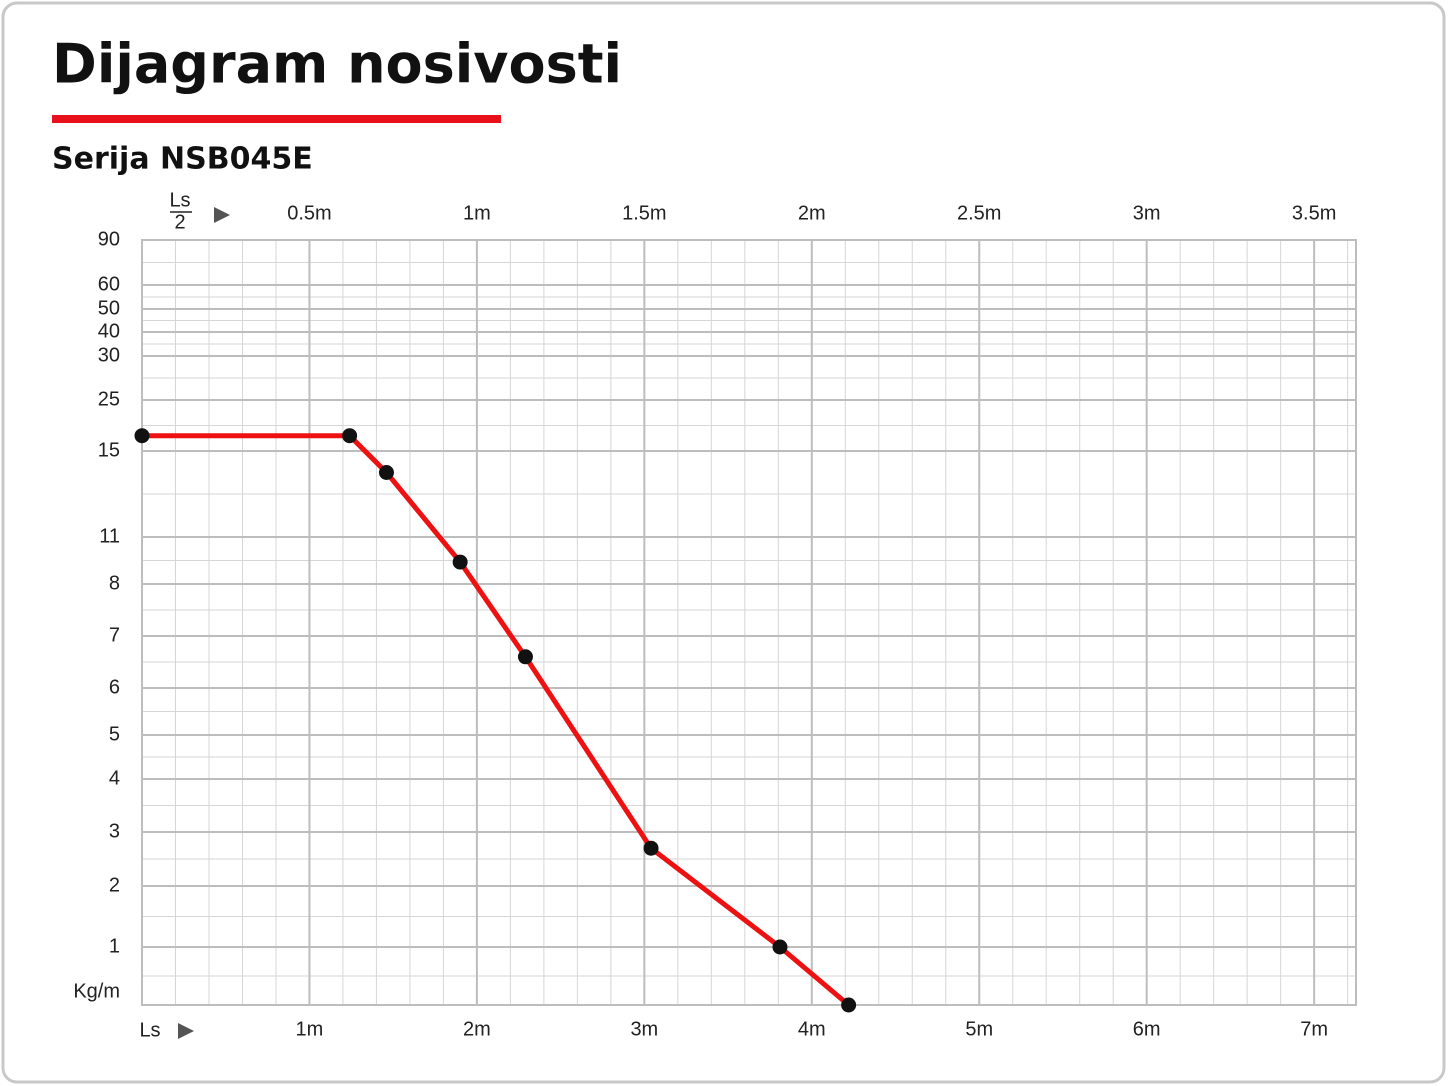  What do you see at coordinates (114, 778) in the screenshot?
I see `y-tick-label: 4` at bounding box center [114, 778].